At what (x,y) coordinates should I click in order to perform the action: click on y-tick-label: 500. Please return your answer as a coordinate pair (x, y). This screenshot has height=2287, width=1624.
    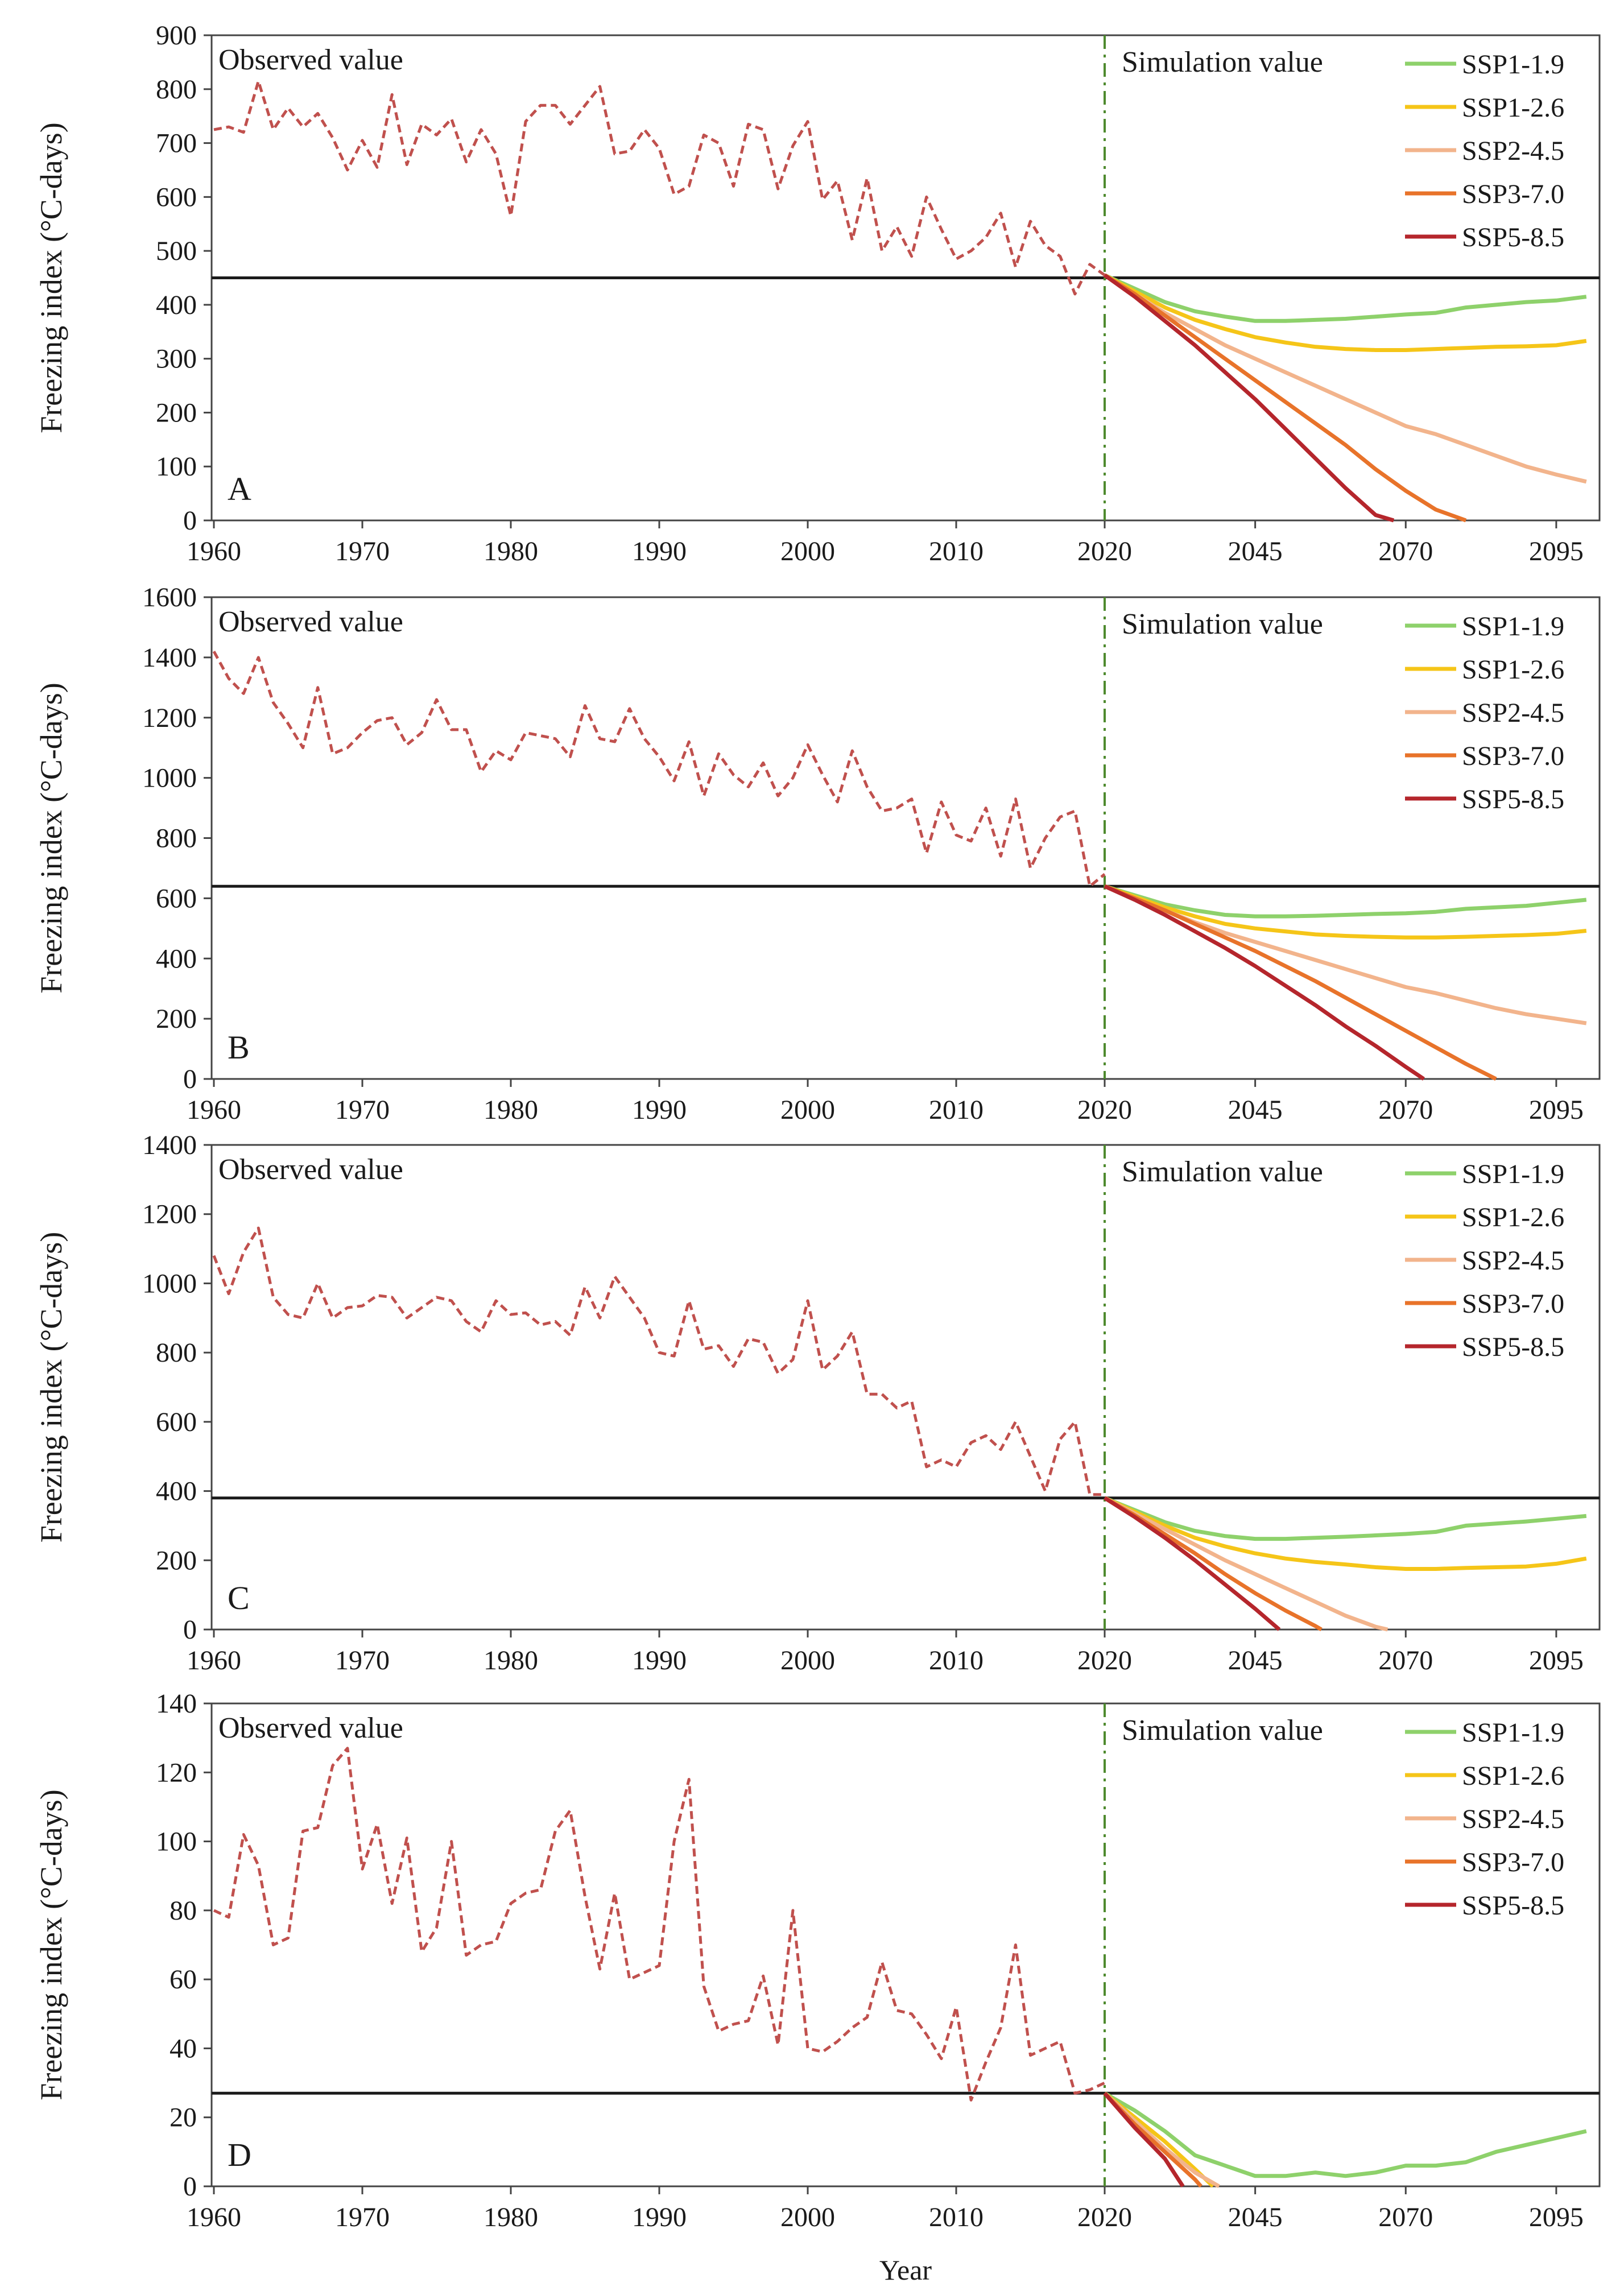
    Looking at the image, I should click on (176, 251).